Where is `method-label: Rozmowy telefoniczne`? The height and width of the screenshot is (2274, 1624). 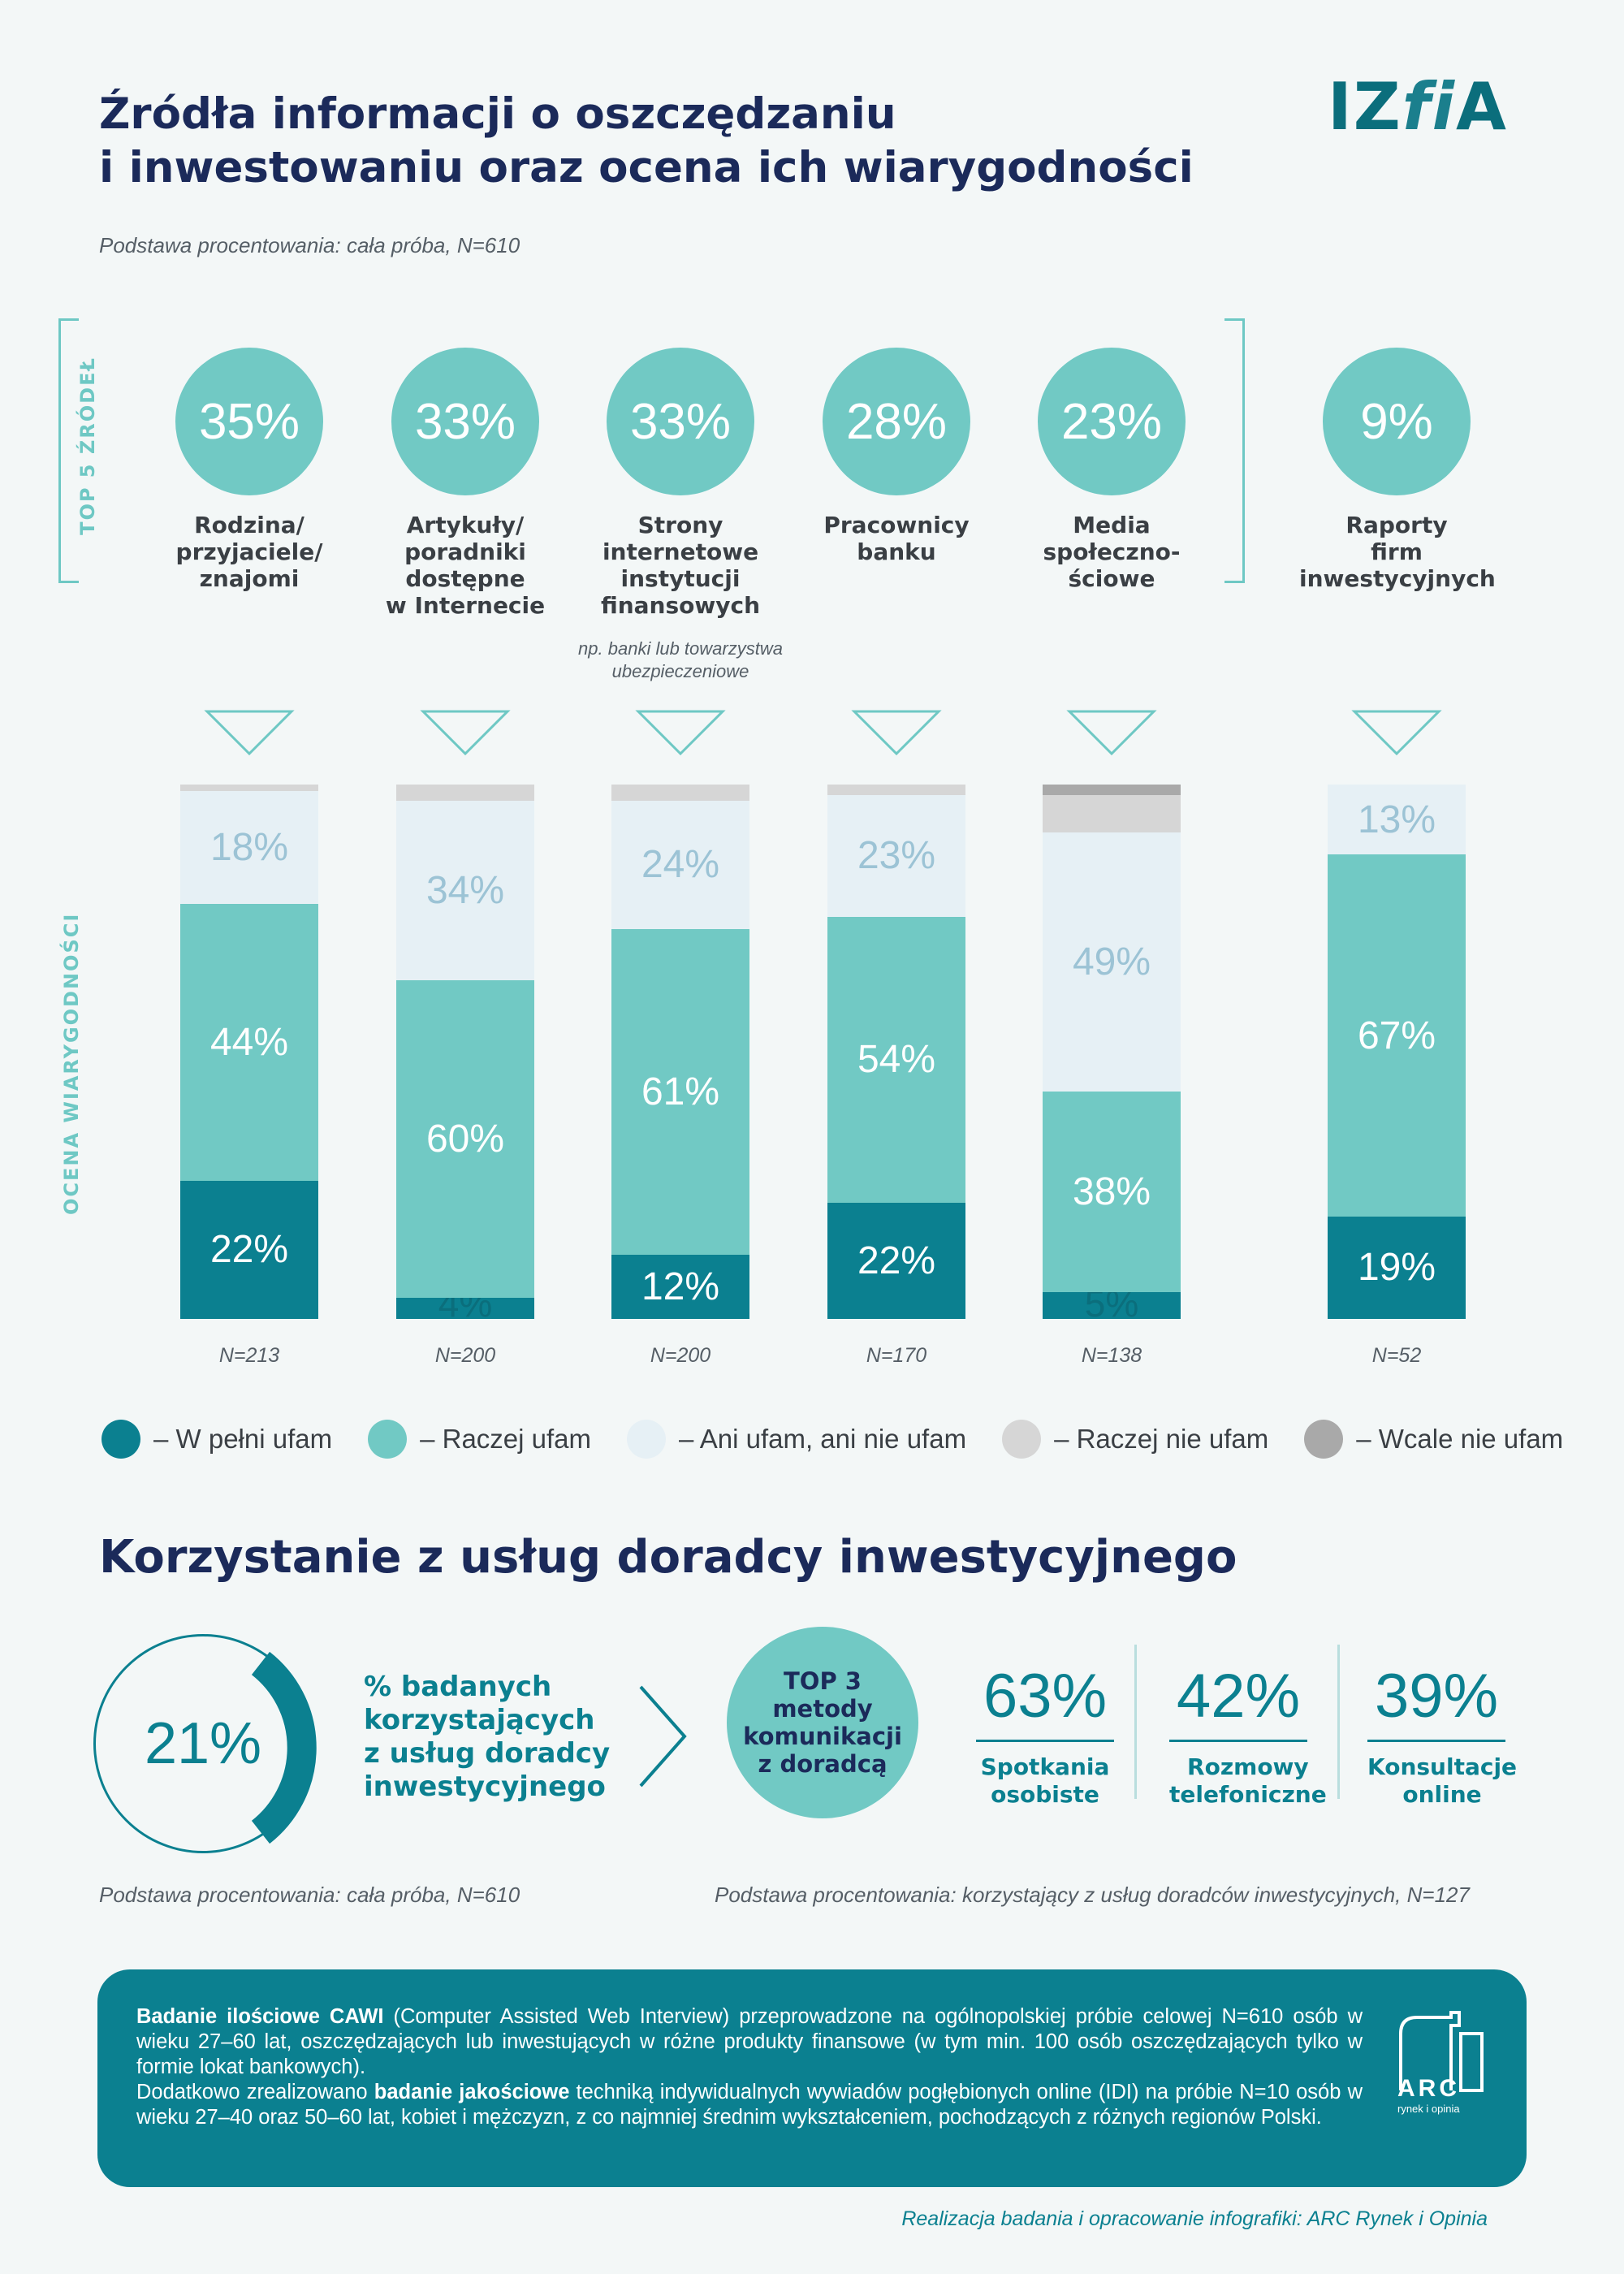
method-label: Rozmowy telefoniczne is located at coordinates (1248, 1781).